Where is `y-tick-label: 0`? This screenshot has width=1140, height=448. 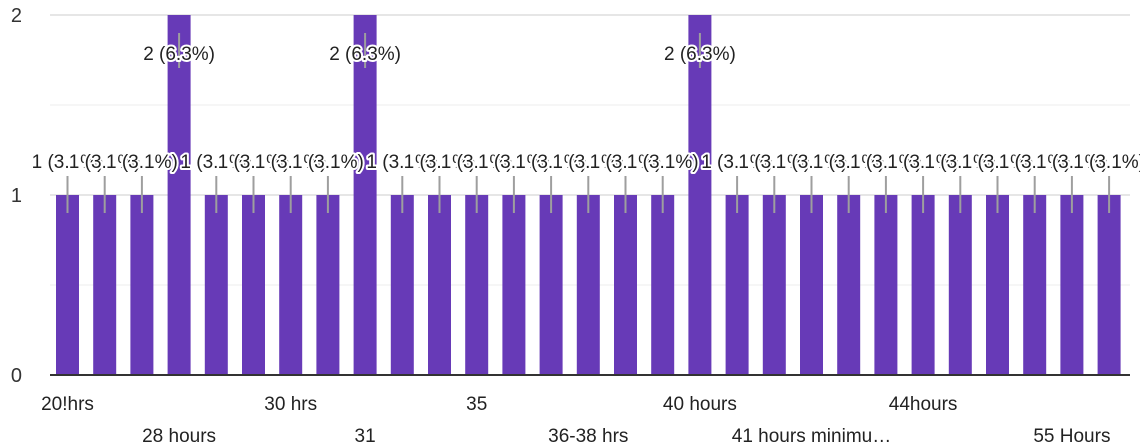
y-tick-label: 0 is located at coordinates (16, 376).